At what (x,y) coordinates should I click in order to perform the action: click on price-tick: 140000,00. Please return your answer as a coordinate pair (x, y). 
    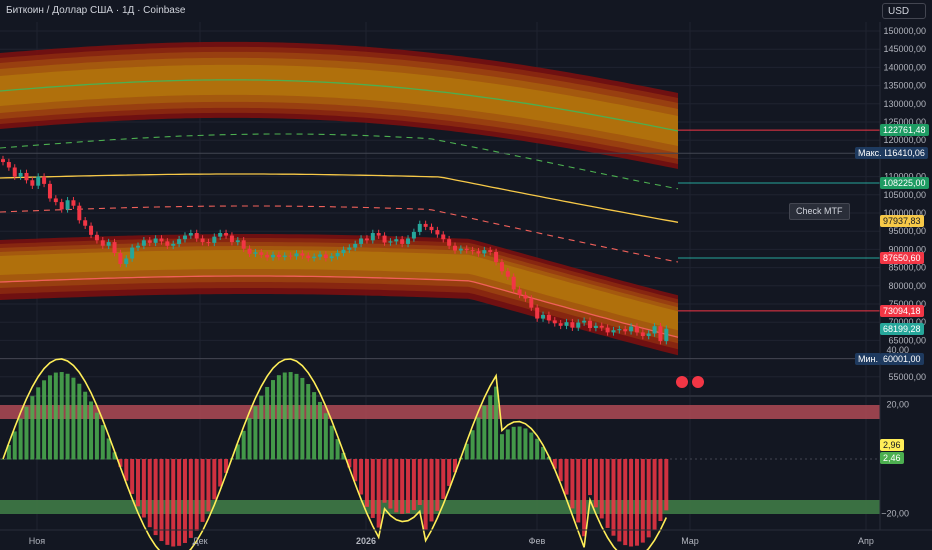
    Looking at the image, I should click on (904, 67).